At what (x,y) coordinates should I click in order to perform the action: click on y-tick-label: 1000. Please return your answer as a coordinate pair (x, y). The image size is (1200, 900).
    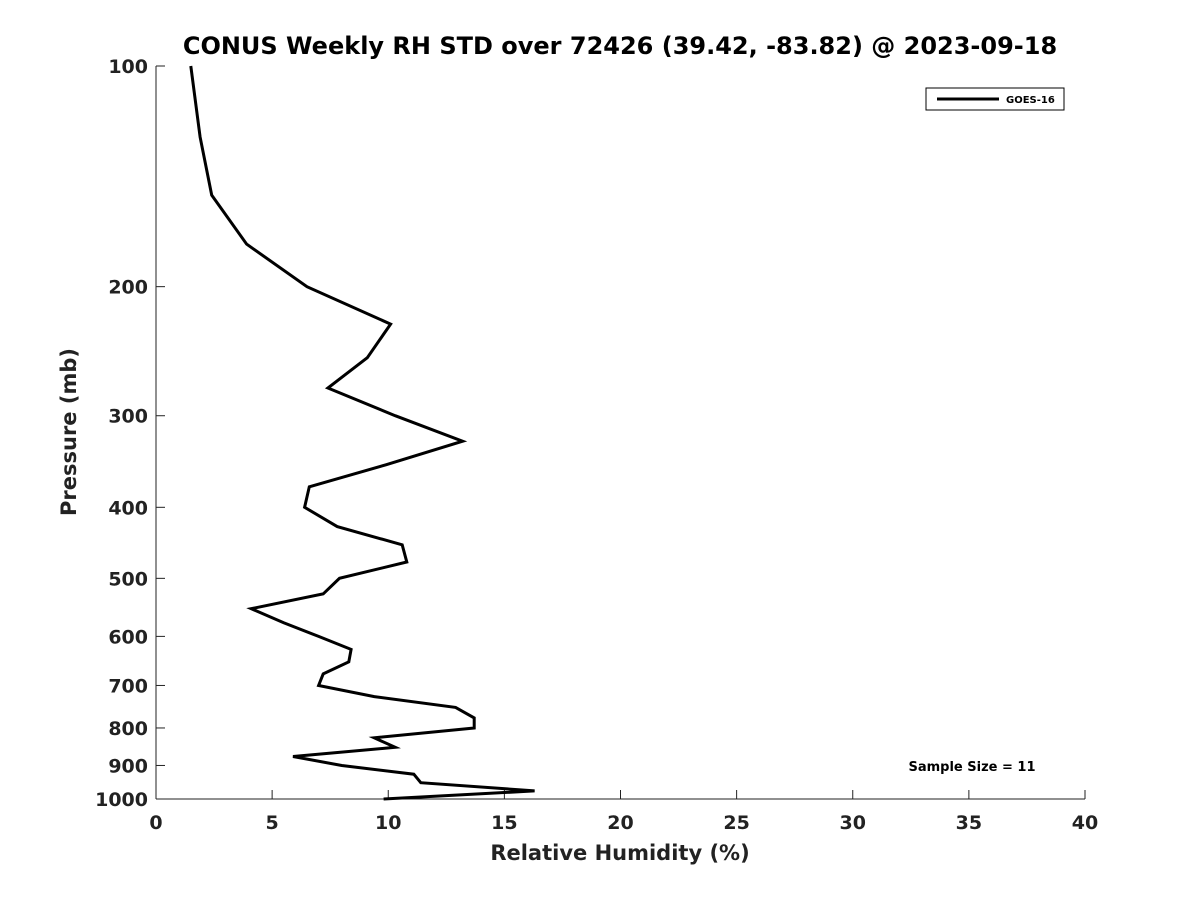
    Looking at the image, I should click on (121, 800).